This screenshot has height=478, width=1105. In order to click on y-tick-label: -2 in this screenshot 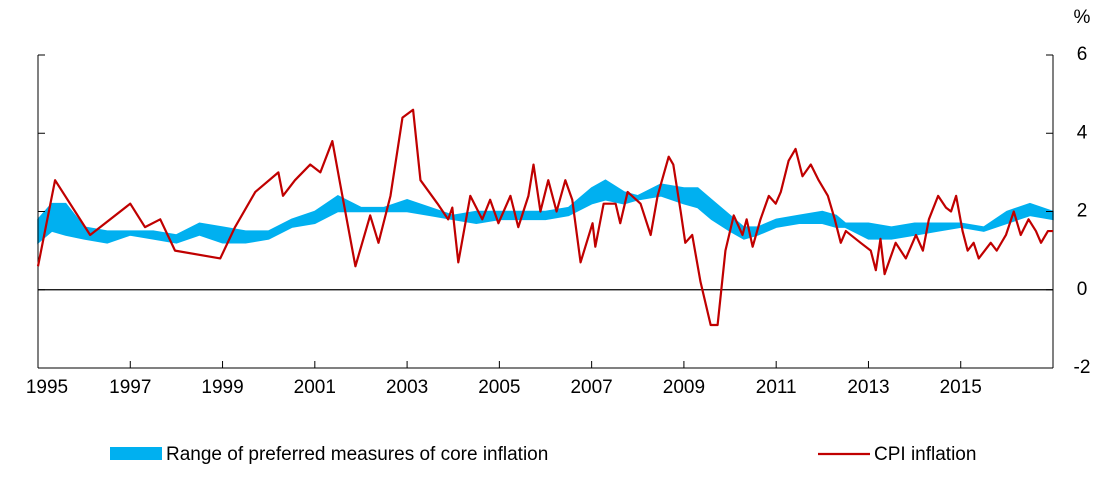, I will do `click(1082, 367)`.